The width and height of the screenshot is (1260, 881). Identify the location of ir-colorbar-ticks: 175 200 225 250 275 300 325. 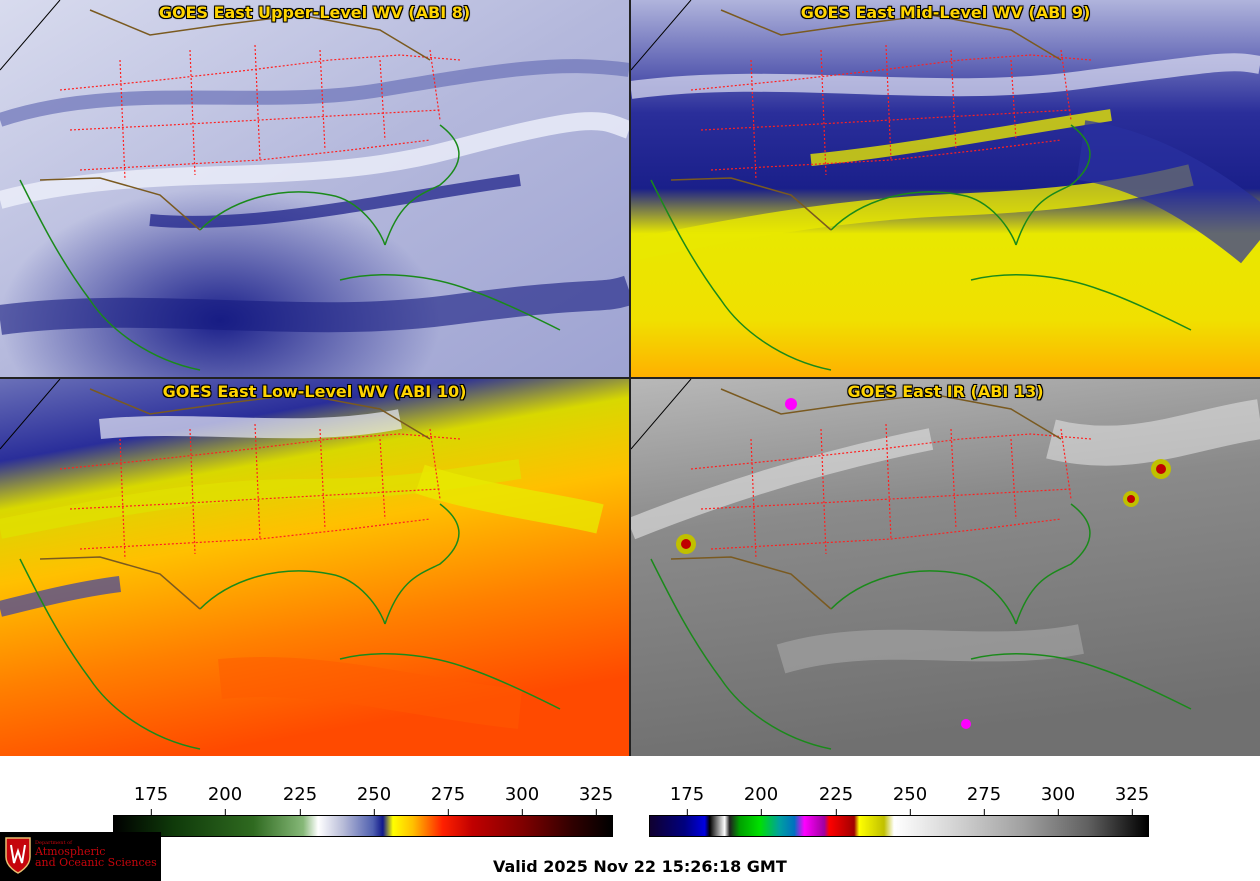
(899, 800).